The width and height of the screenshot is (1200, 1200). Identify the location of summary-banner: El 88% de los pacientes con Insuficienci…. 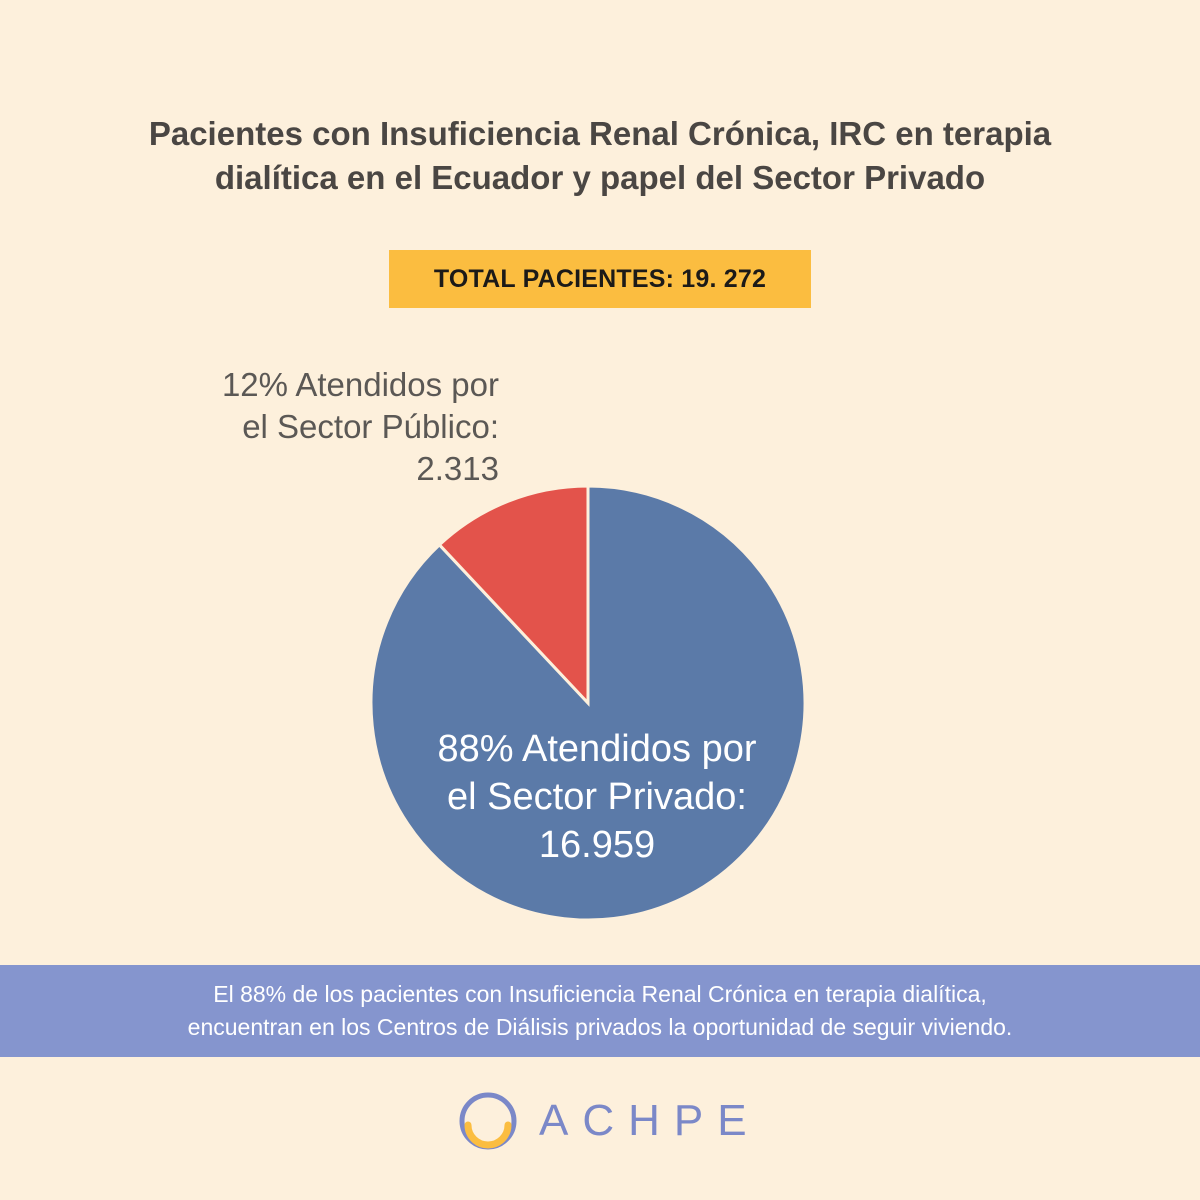
(600, 1011).